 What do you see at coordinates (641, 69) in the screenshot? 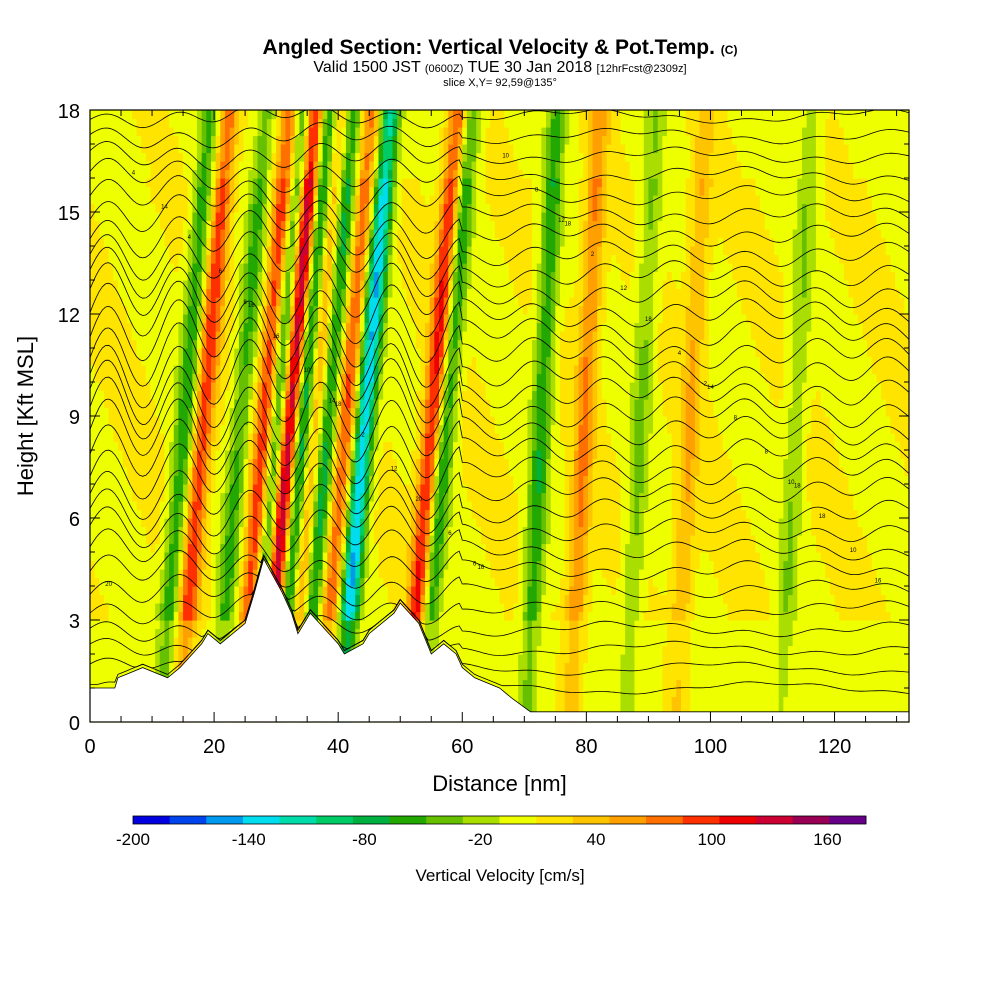
I see `valid-time-forecast: [12hrFcst@2309z]` at bounding box center [641, 69].